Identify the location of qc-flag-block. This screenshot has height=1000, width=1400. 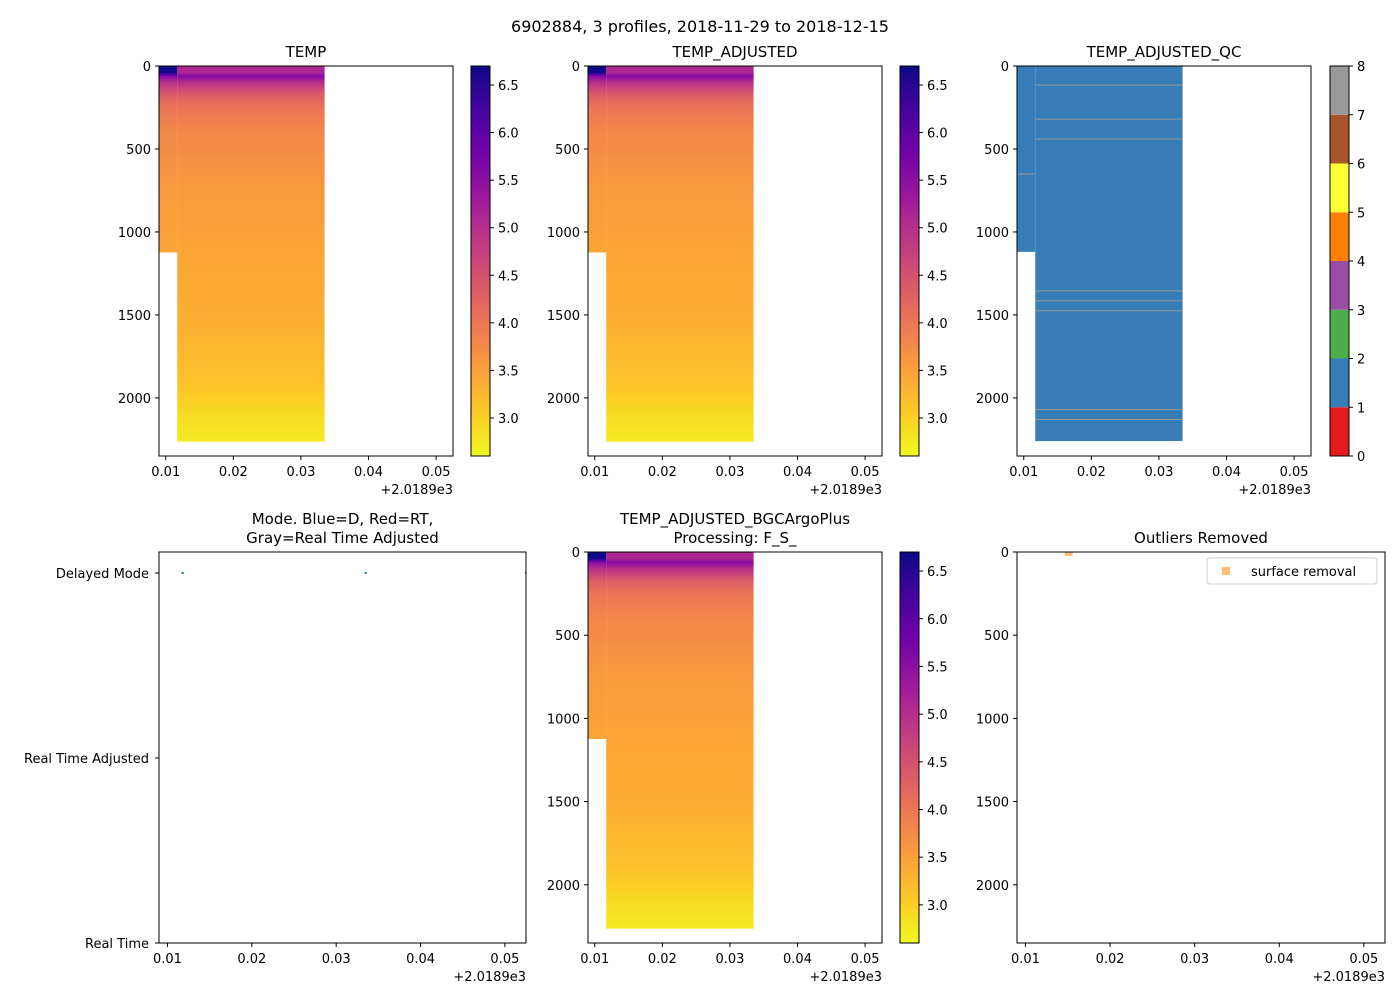
(1109, 254).